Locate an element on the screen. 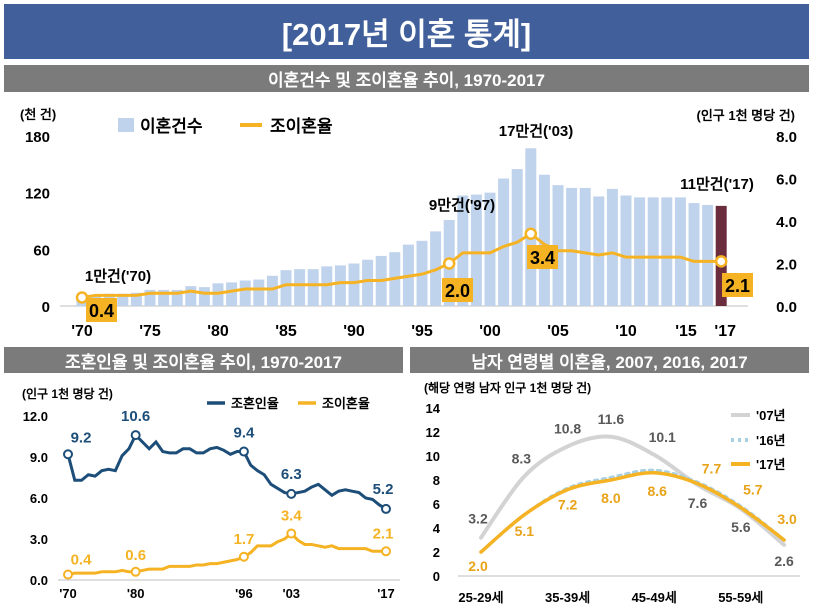 This screenshot has height=610, width=813. y-tick-label: 0.0 is located at coordinates (39, 580).